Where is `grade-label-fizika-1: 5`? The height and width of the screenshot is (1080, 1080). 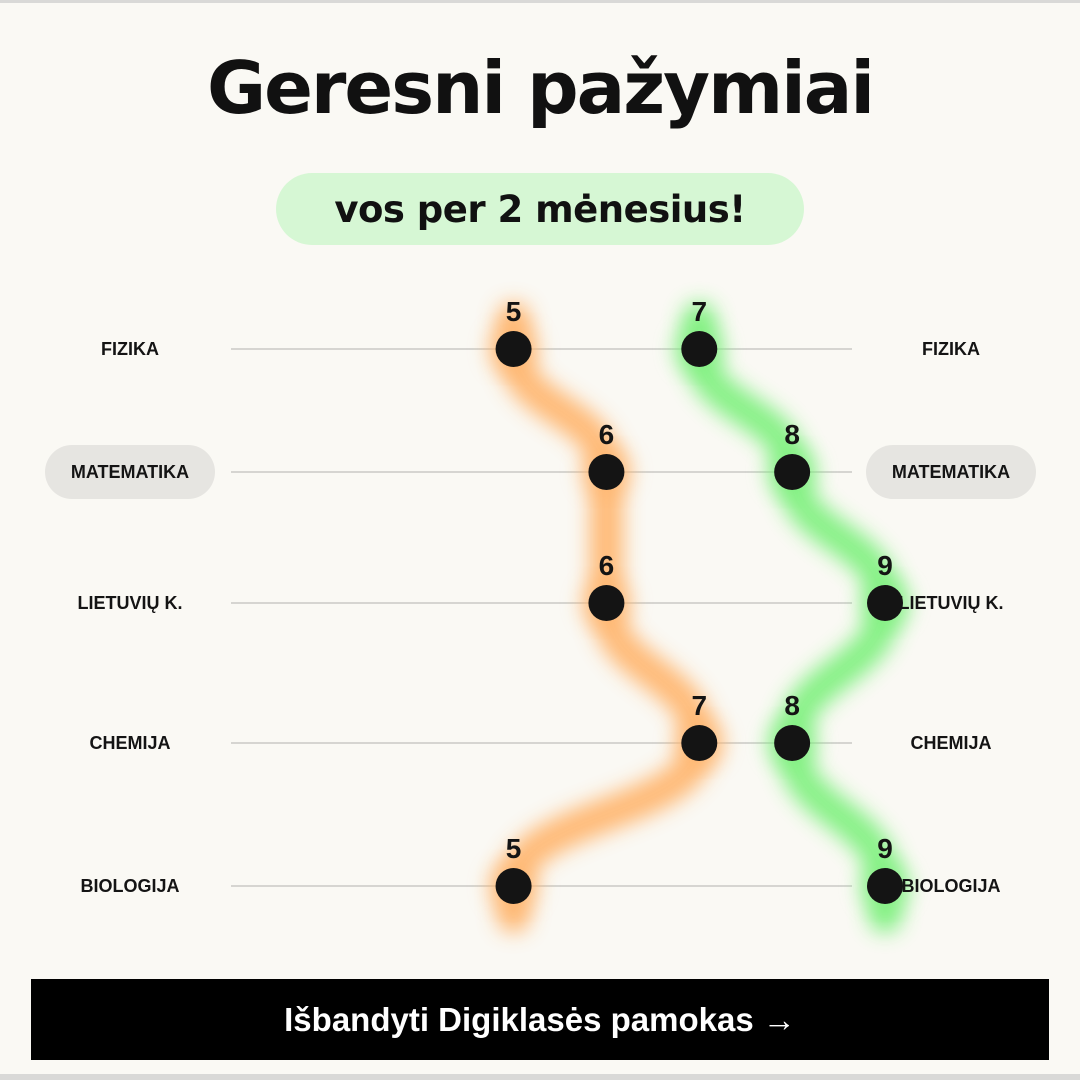 grade-label-fizika-1: 5 is located at coordinates (514, 311).